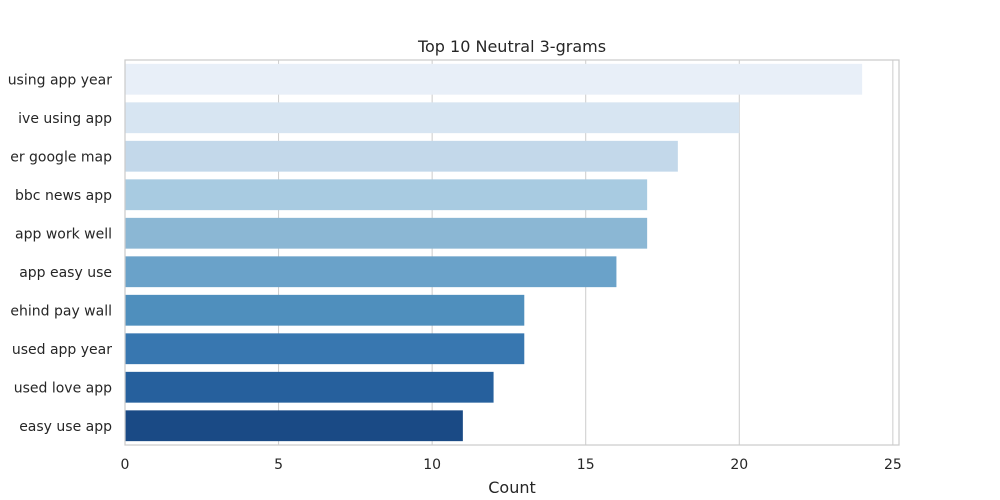 Image resolution: width=1000 pixels, height=500 pixels. Describe the element at coordinates (65, 427) in the screenshot. I see `category-label: easy use app` at that location.